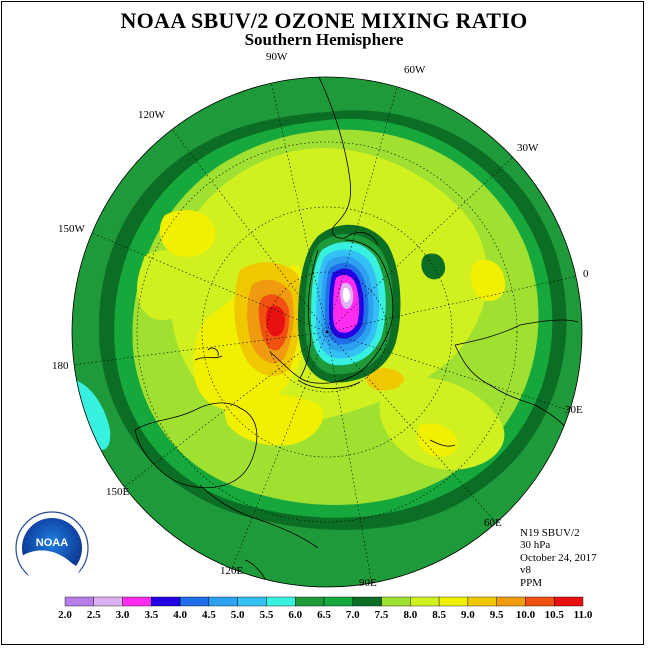 This screenshot has width=648, height=648. What do you see at coordinates (180, 615) in the screenshot?
I see `colorbar-tick-label: 4.0` at bounding box center [180, 615].